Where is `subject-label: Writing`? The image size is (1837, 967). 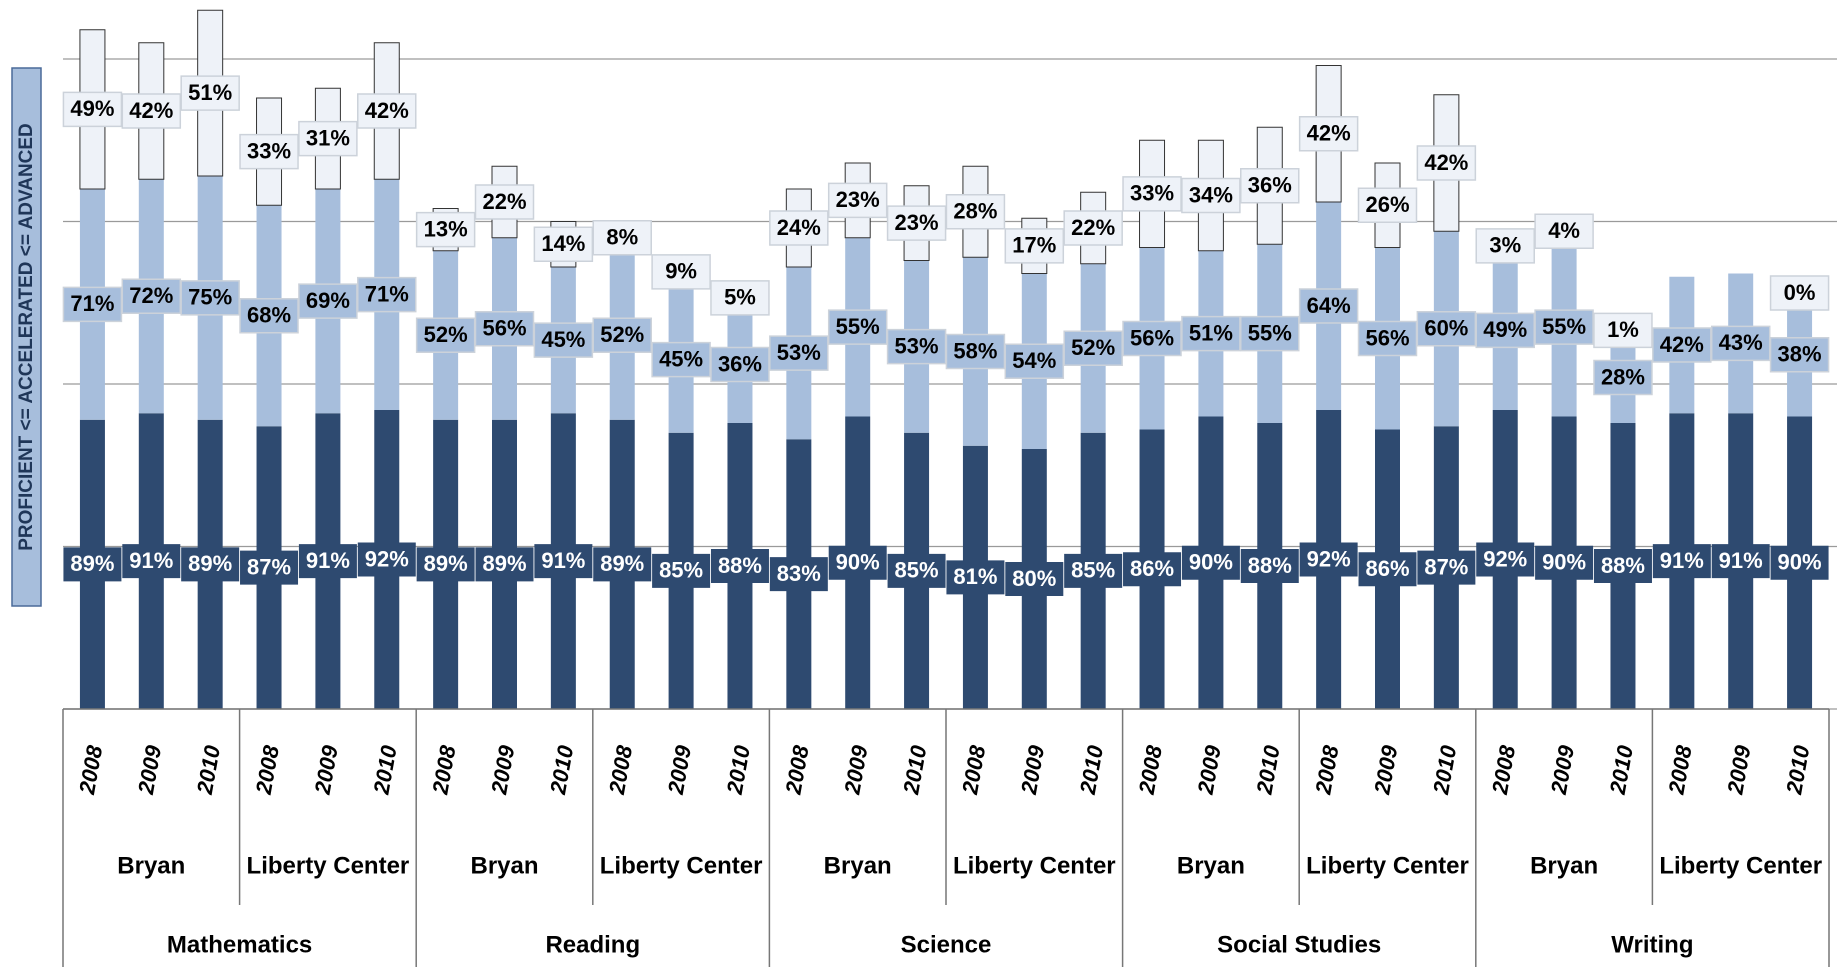 subject-label: Writing is located at coordinates (1652, 944).